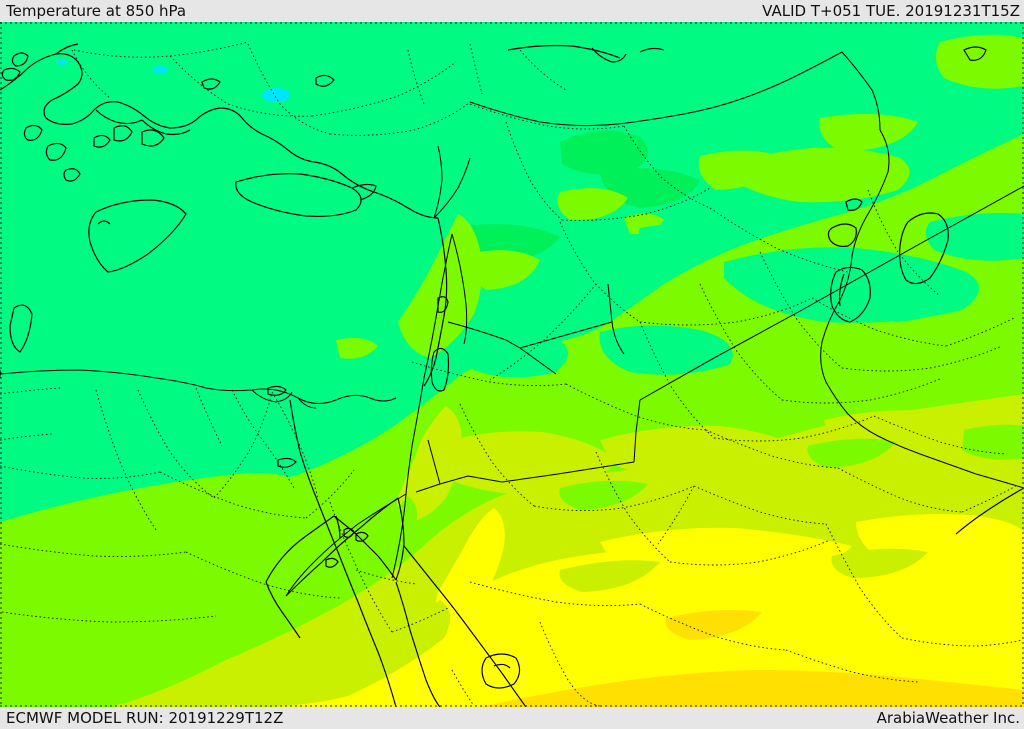 The image size is (1024, 729). Describe the element at coordinates (145, 718) in the screenshot. I see `model-run-label: ECMWF MODEL RUN: 20191229T12Z` at that location.